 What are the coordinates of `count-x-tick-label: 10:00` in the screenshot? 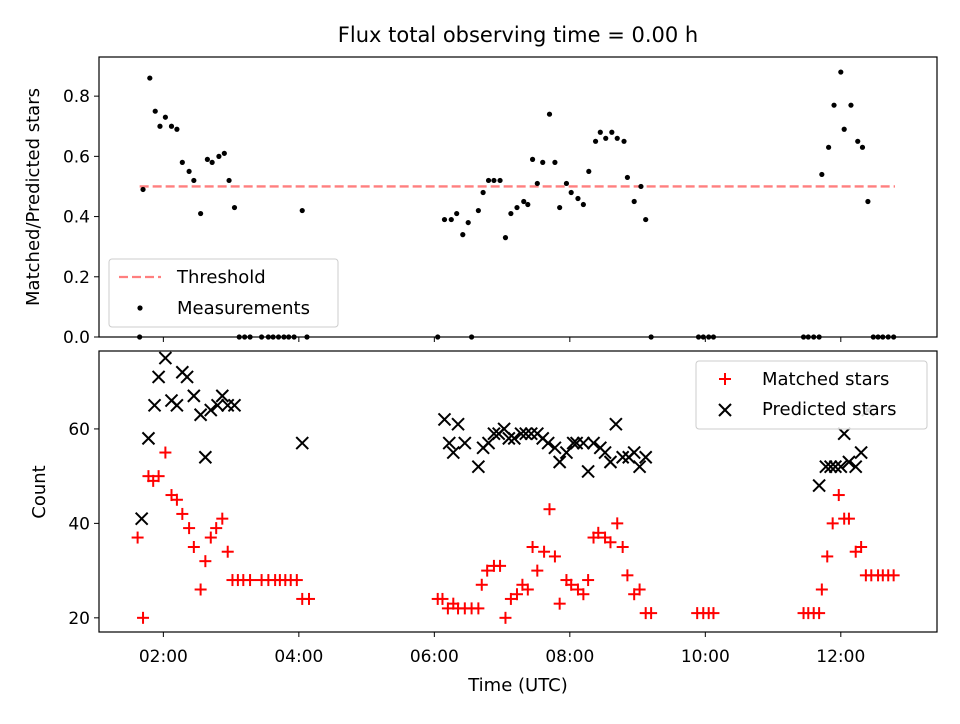 It's located at (705, 657).